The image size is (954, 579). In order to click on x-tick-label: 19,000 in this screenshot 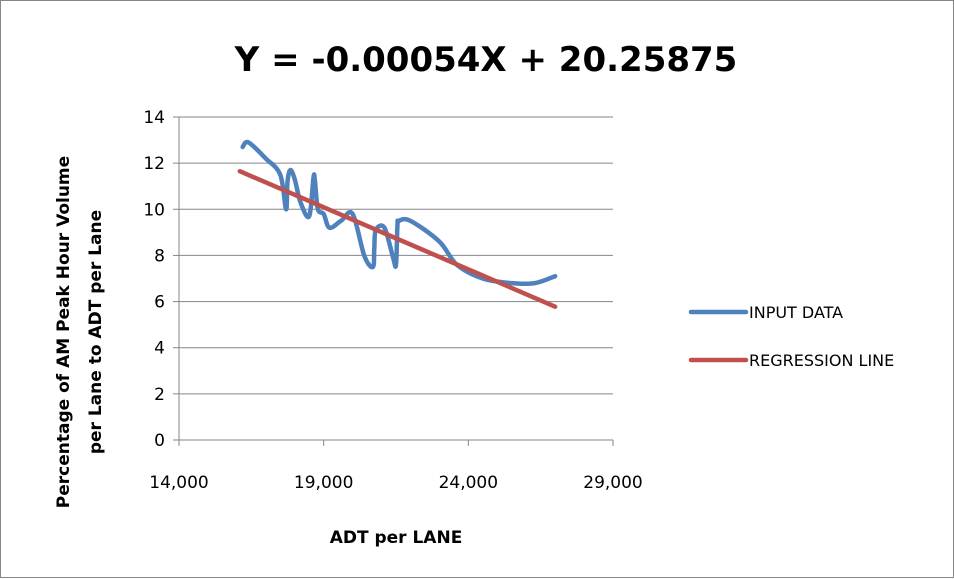, I will do `click(323, 483)`.